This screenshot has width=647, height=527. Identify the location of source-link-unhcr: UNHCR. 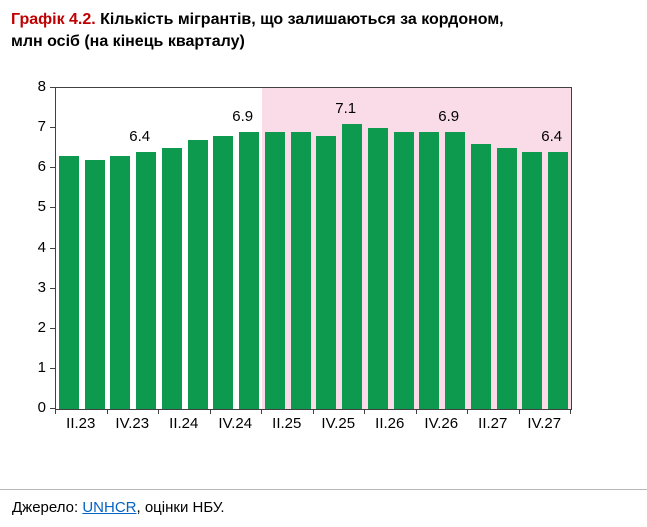
(109, 507).